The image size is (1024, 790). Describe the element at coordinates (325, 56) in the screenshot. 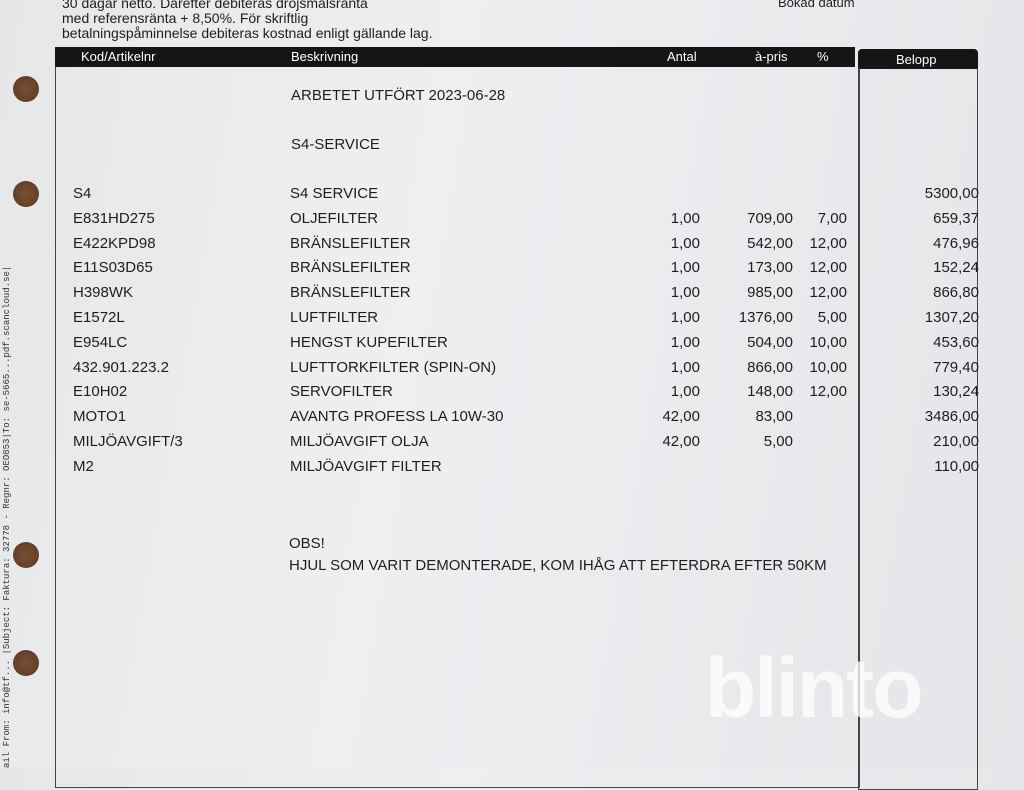

I see `header-description: Beskrivning` at that location.